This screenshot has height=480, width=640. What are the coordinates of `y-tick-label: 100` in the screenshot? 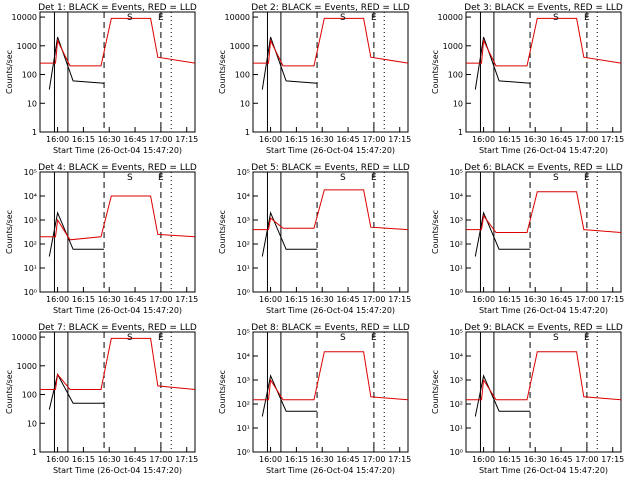 It's located at (29, 75).